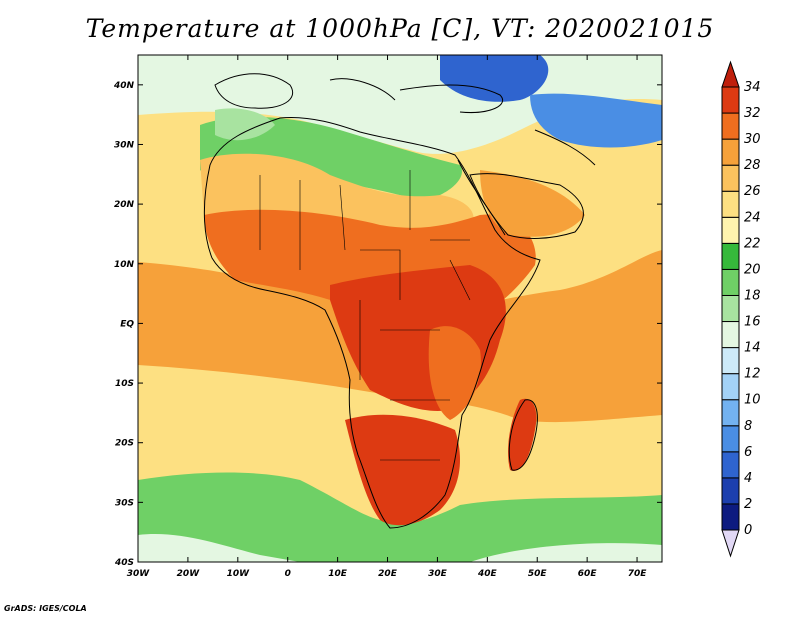 The image size is (800, 618). I want to click on x-tick-label: 20W, so click(189, 574).